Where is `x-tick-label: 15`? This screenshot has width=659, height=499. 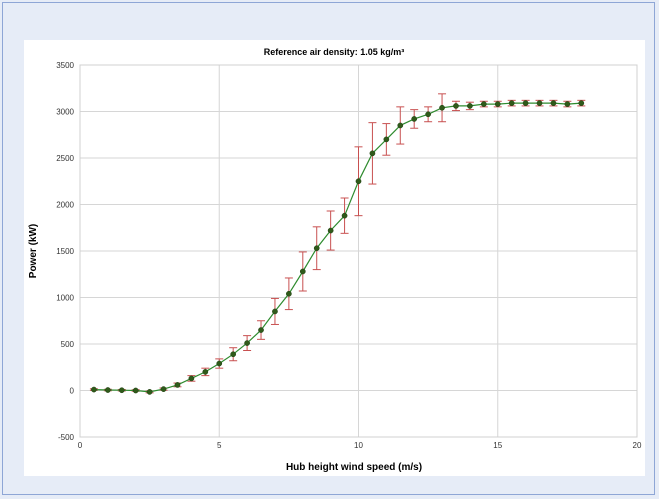
x-tick-label: 15 is located at coordinates (497, 445).